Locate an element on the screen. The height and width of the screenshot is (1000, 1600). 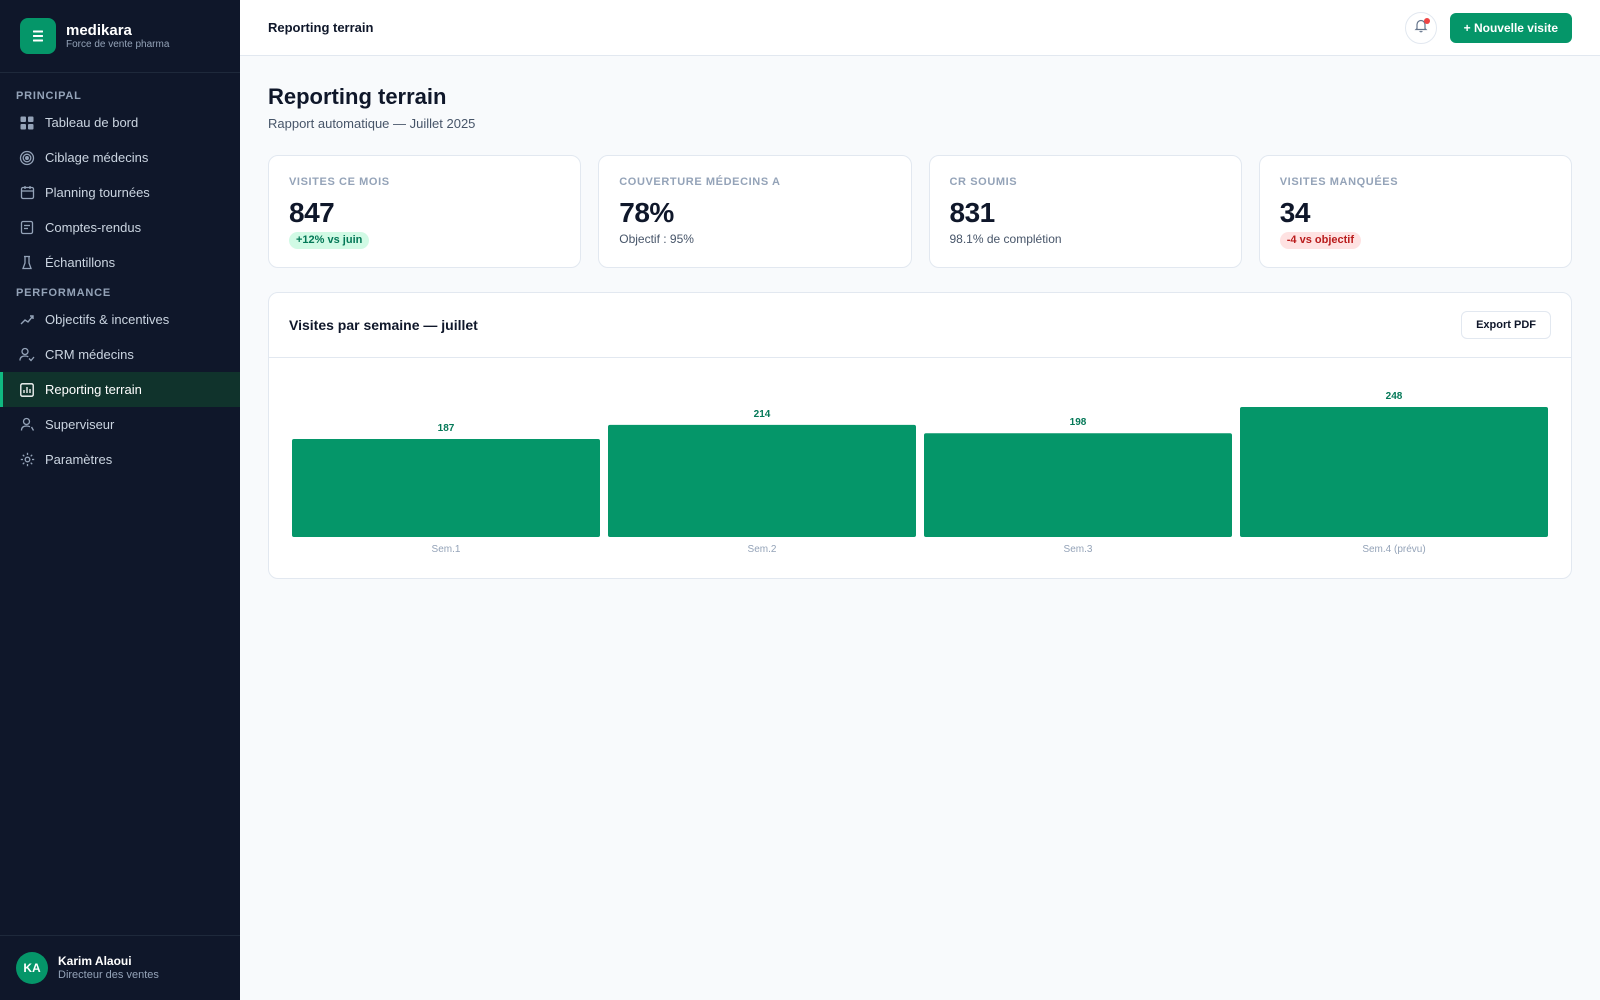
sidebar-item-echantillons: Échantillons is located at coordinates (120, 262).